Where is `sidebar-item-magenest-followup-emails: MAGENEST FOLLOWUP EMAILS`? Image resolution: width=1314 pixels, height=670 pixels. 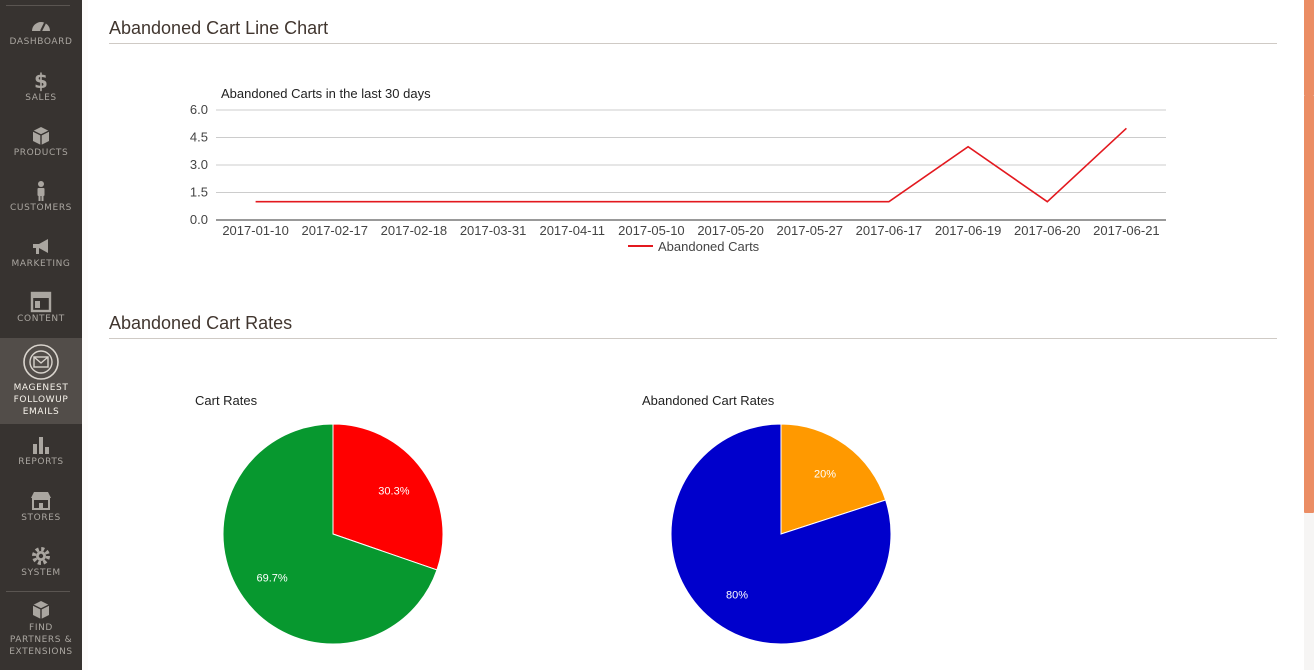 sidebar-item-magenest-followup-emails: MAGENEST FOLLOWUP EMAILS is located at coordinates (41, 381).